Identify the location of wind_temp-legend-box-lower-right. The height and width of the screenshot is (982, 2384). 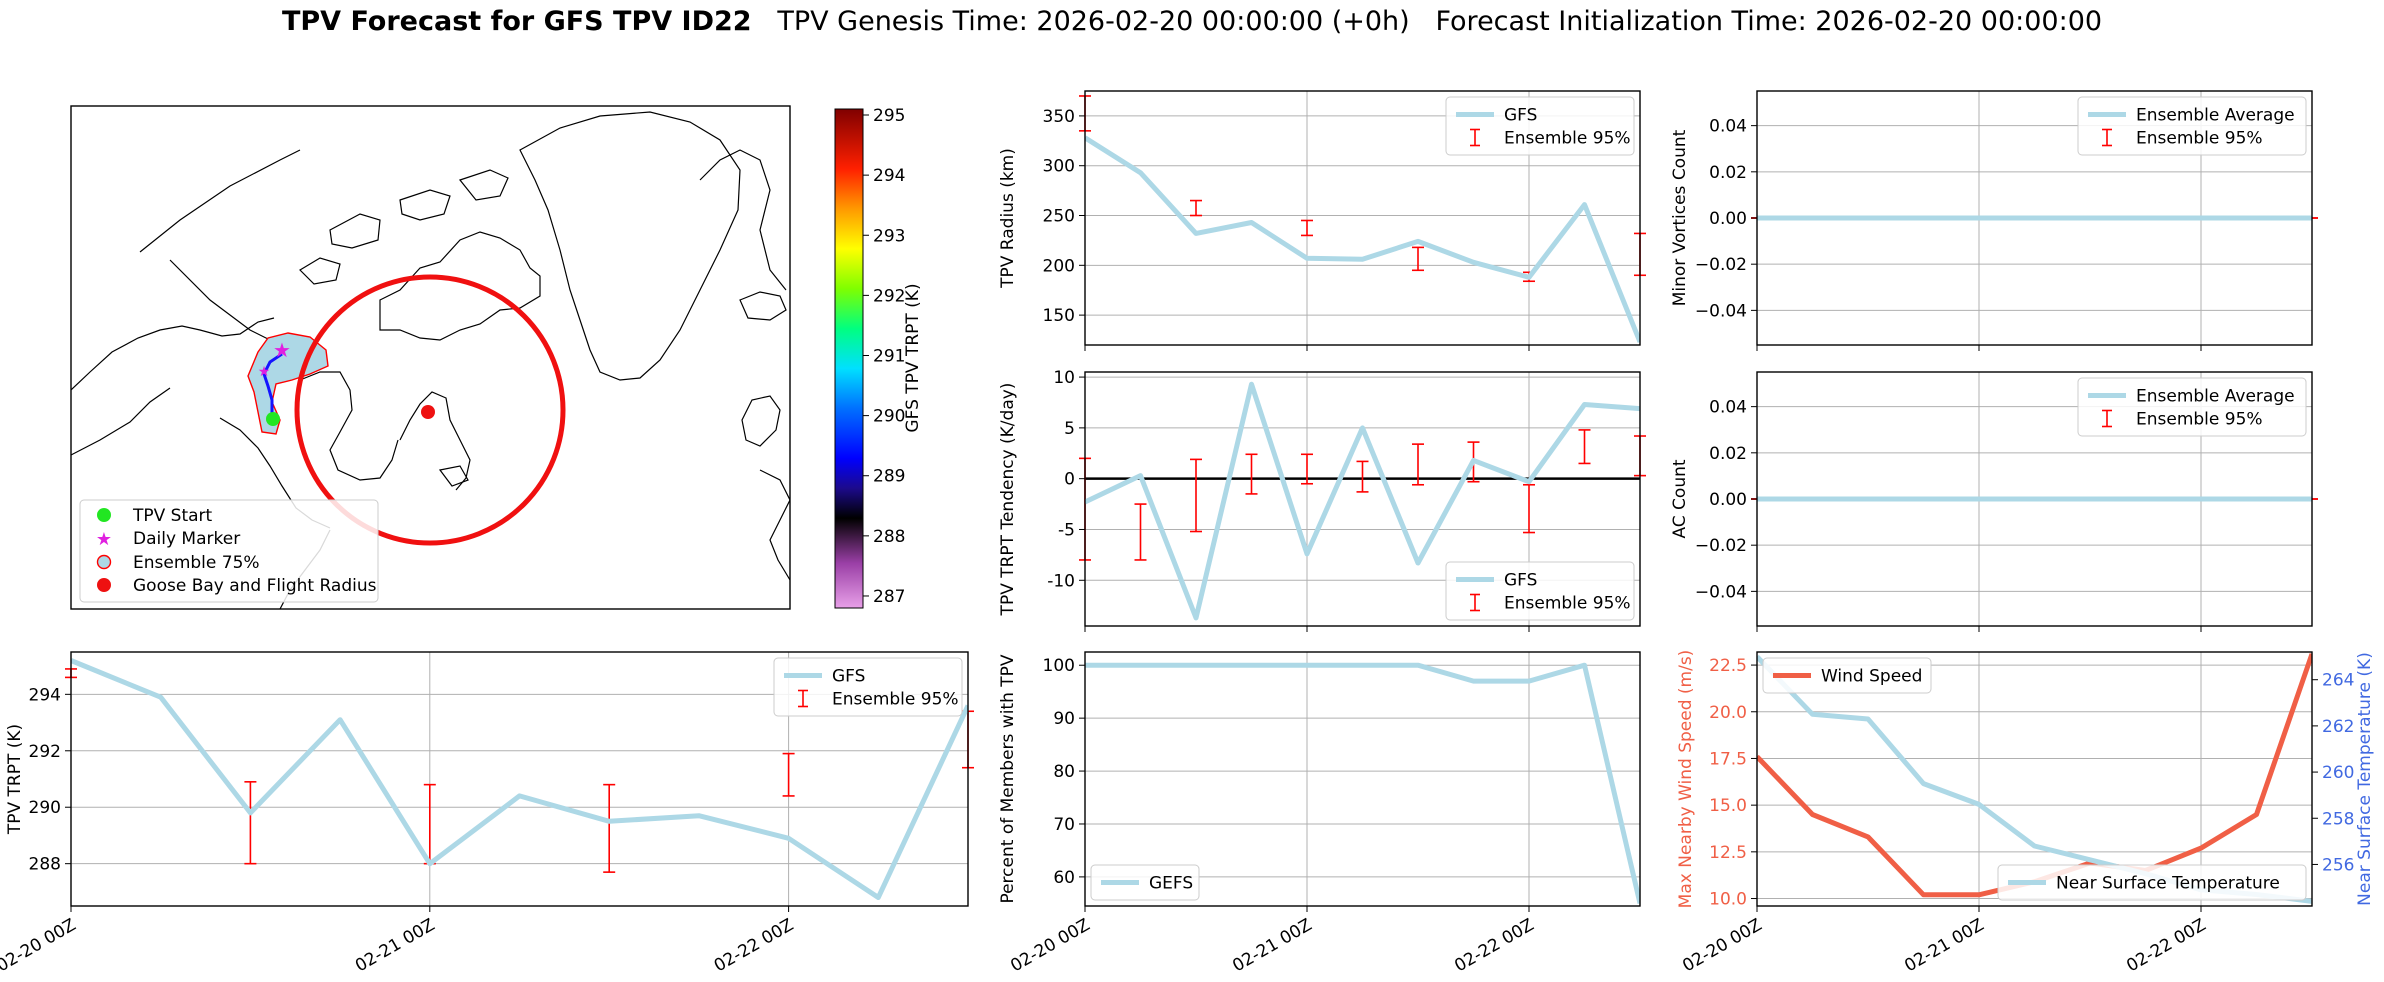
(2152, 882).